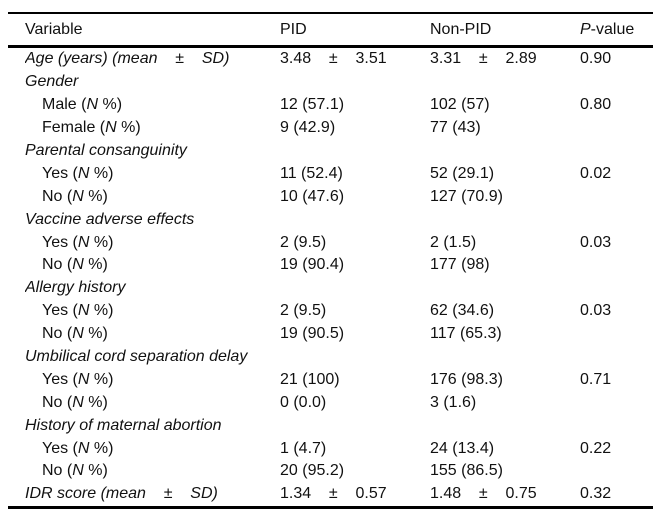 This screenshot has height=522, width=663. Describe the element at coordinates (152, 288) in the screenshot. I see `variable-cell: Allergy history` at that location.